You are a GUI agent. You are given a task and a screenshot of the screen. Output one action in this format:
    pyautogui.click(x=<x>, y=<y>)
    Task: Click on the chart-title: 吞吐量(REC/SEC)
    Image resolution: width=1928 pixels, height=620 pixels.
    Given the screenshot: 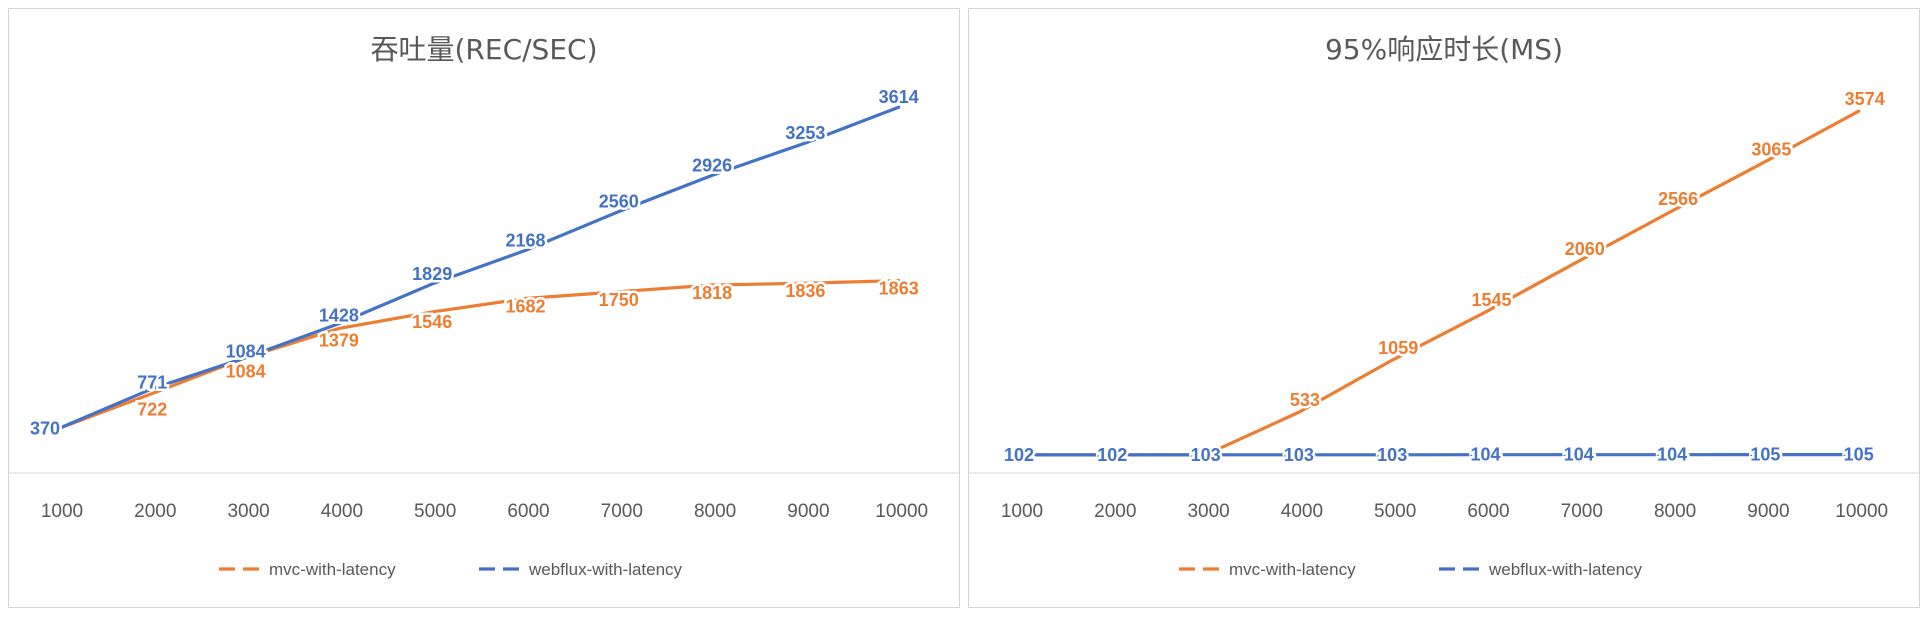 What is the action you would take?
    pyautogui.click(x=484, y=49)
    